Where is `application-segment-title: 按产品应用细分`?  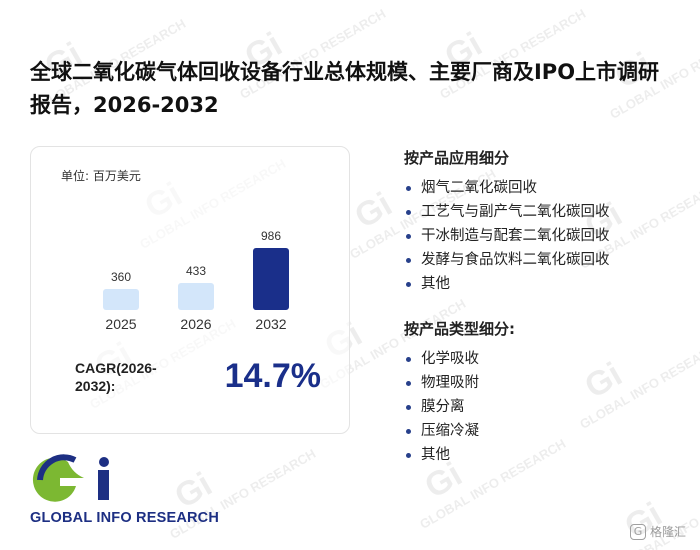
application-segment-title: 按产品应用细分 is located at coordinates (457, 158).